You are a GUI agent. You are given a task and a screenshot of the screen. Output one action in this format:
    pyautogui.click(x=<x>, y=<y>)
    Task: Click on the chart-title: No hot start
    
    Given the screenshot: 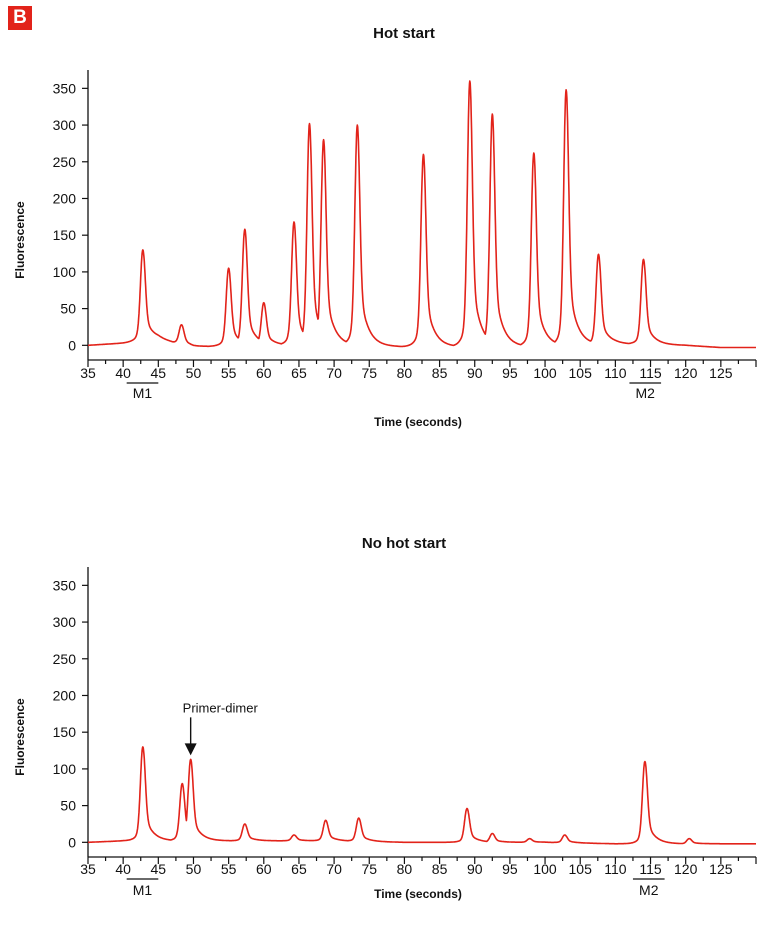 What is the action you would take?
    pyautogui.click(x=404, y=543)
    